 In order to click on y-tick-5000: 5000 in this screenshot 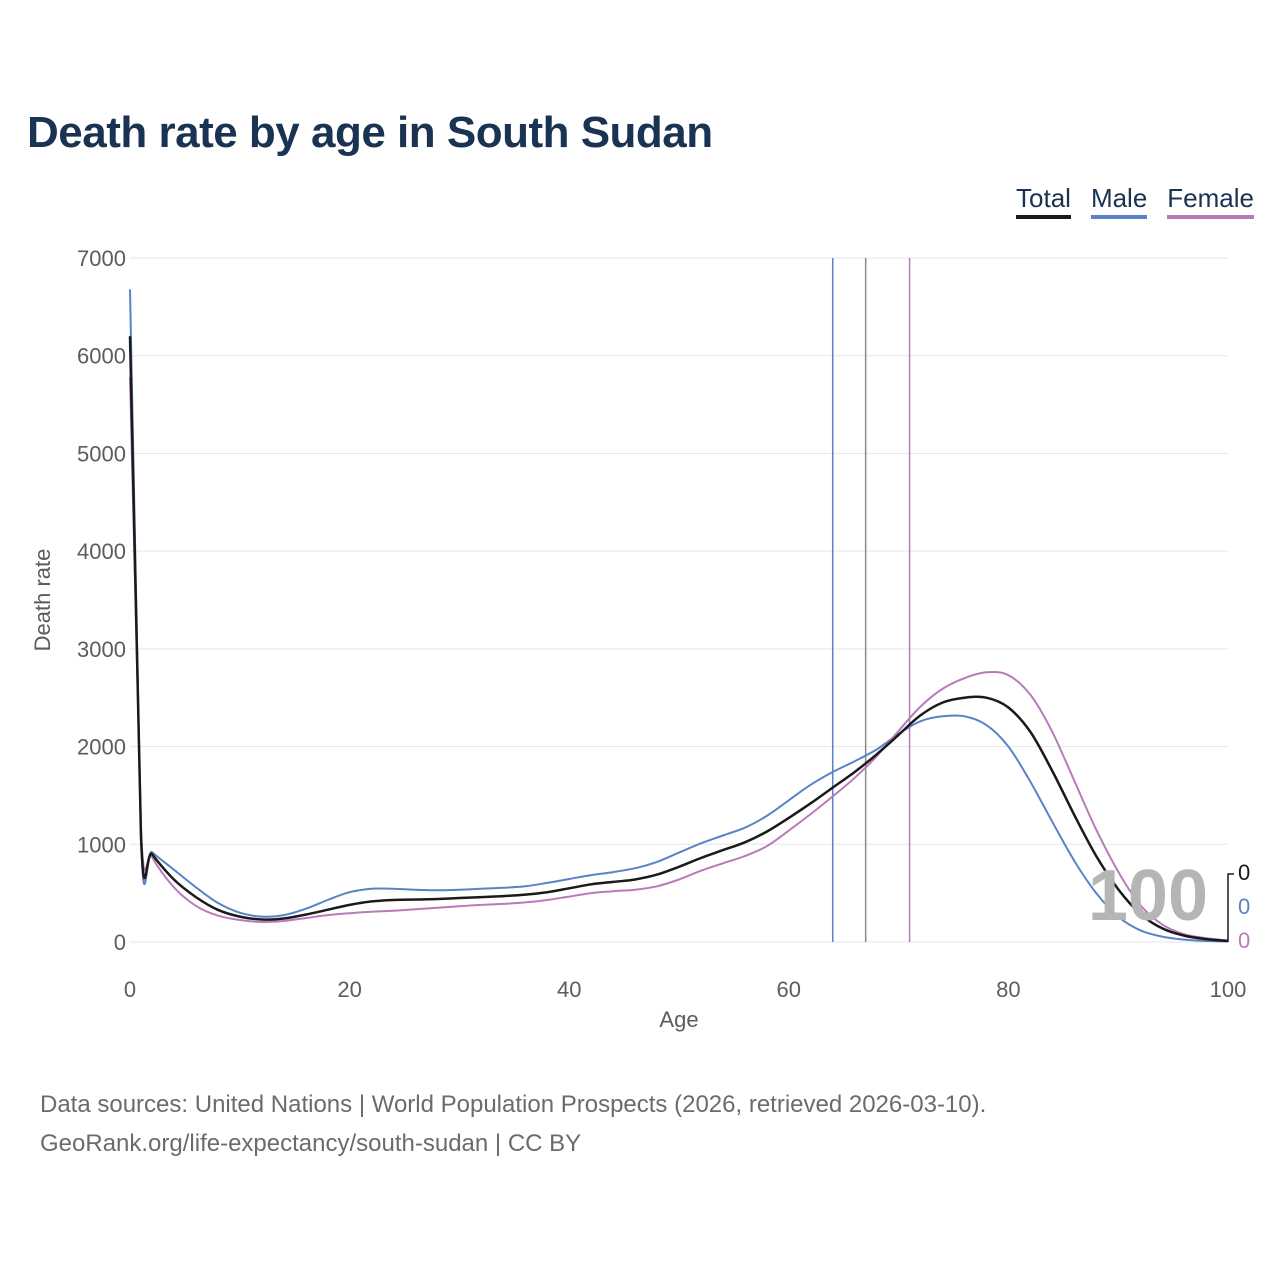, I will do `click(101, 453)`.